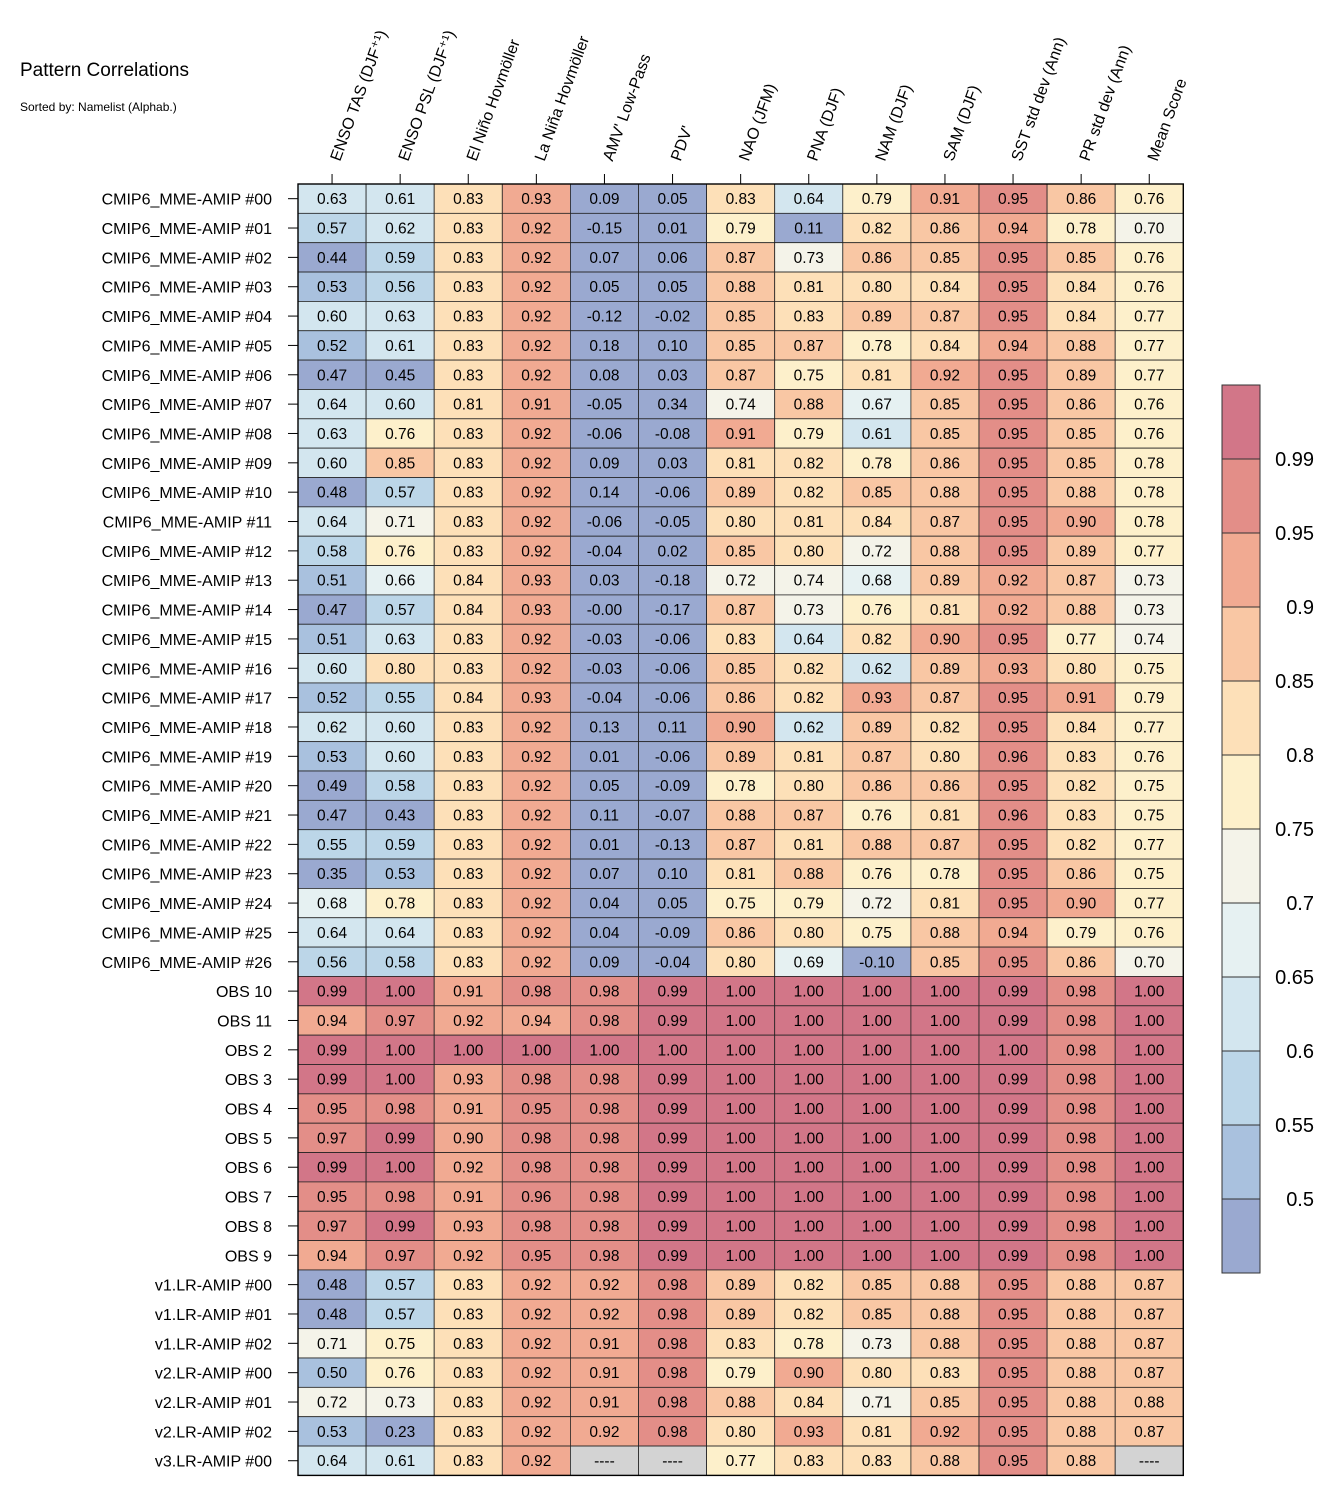 The height and width of the screenshot is (1496, 1333). What do you see at coordinates (672, 816) in the screenshot?
I see `cell-value-label: -0.07` at bounding box center [672, 816].